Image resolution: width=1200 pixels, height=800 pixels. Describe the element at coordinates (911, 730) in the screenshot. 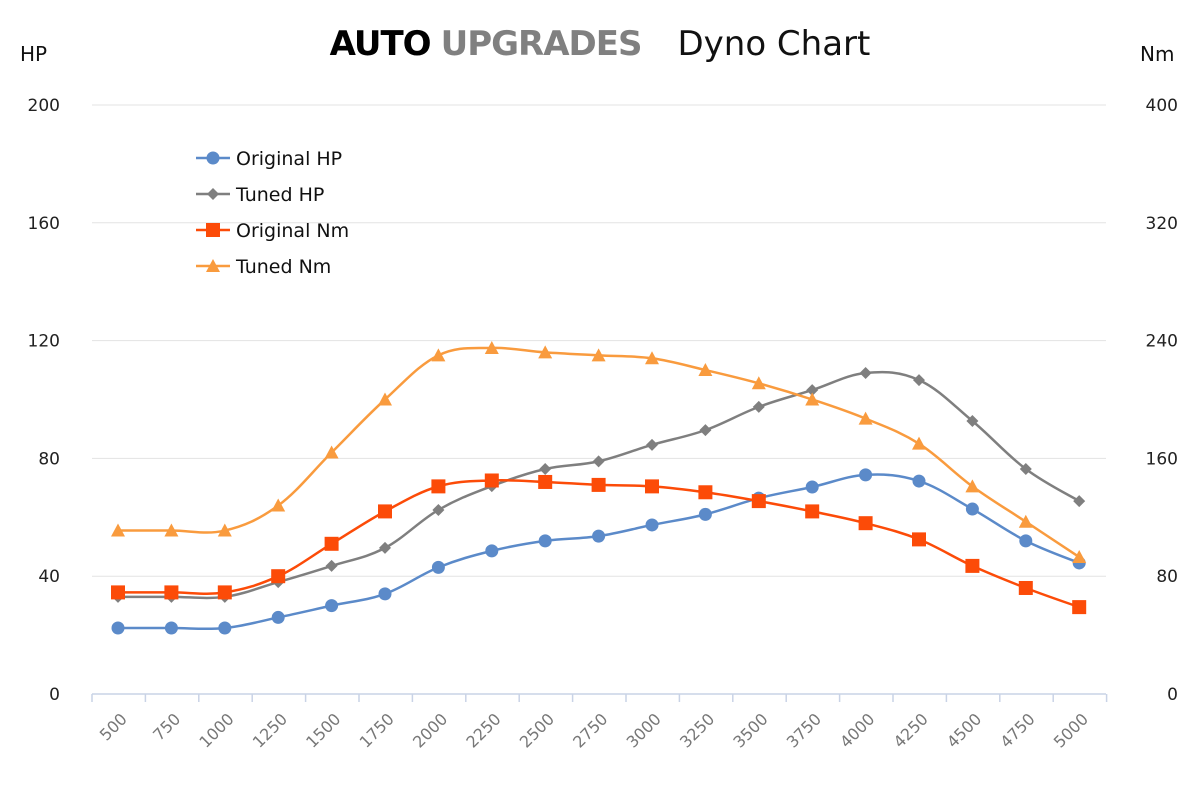

I see `x-tick-label: 4250` at that location.